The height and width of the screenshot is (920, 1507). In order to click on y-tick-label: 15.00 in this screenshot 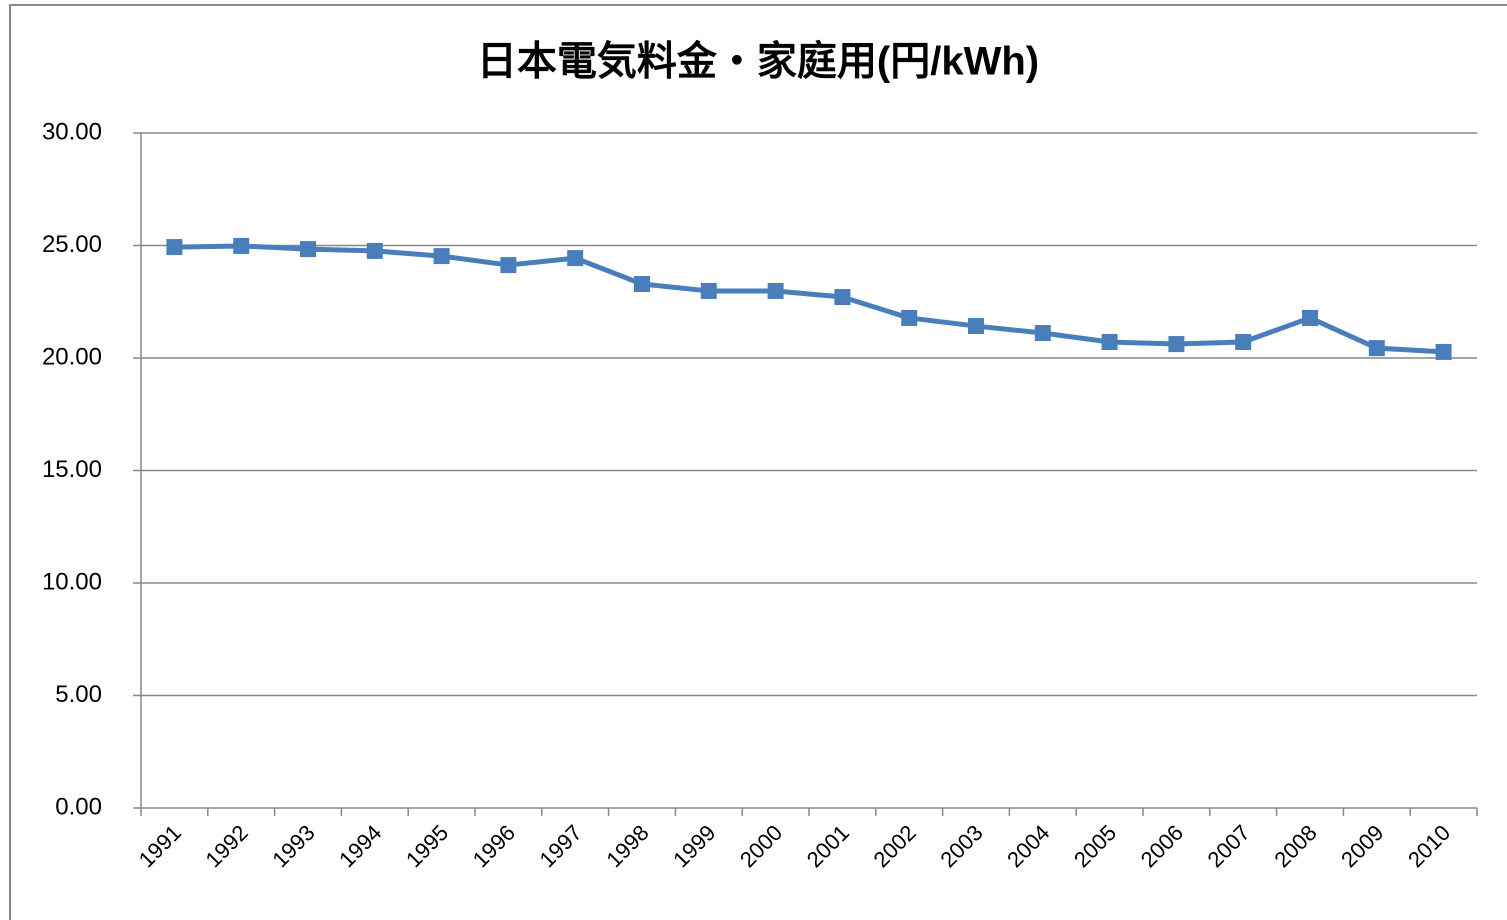, I will do `click(72, 469)`.